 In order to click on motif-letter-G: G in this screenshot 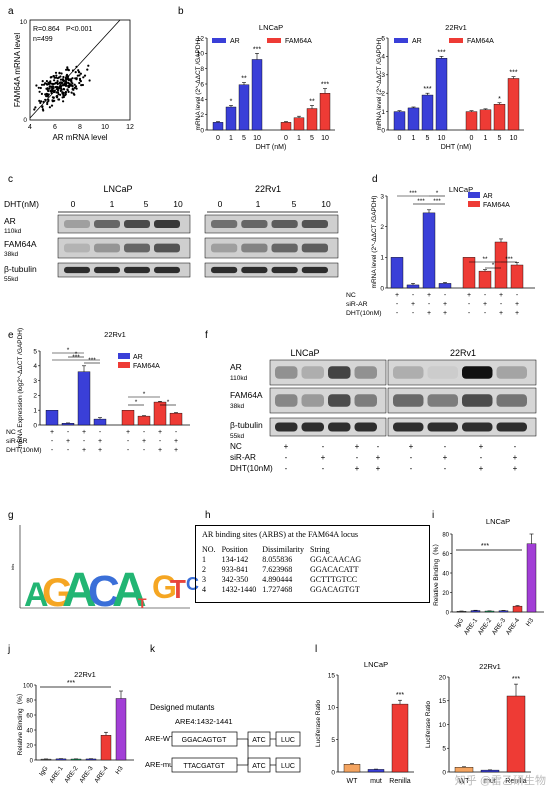, I will do `click(57, 593)`.